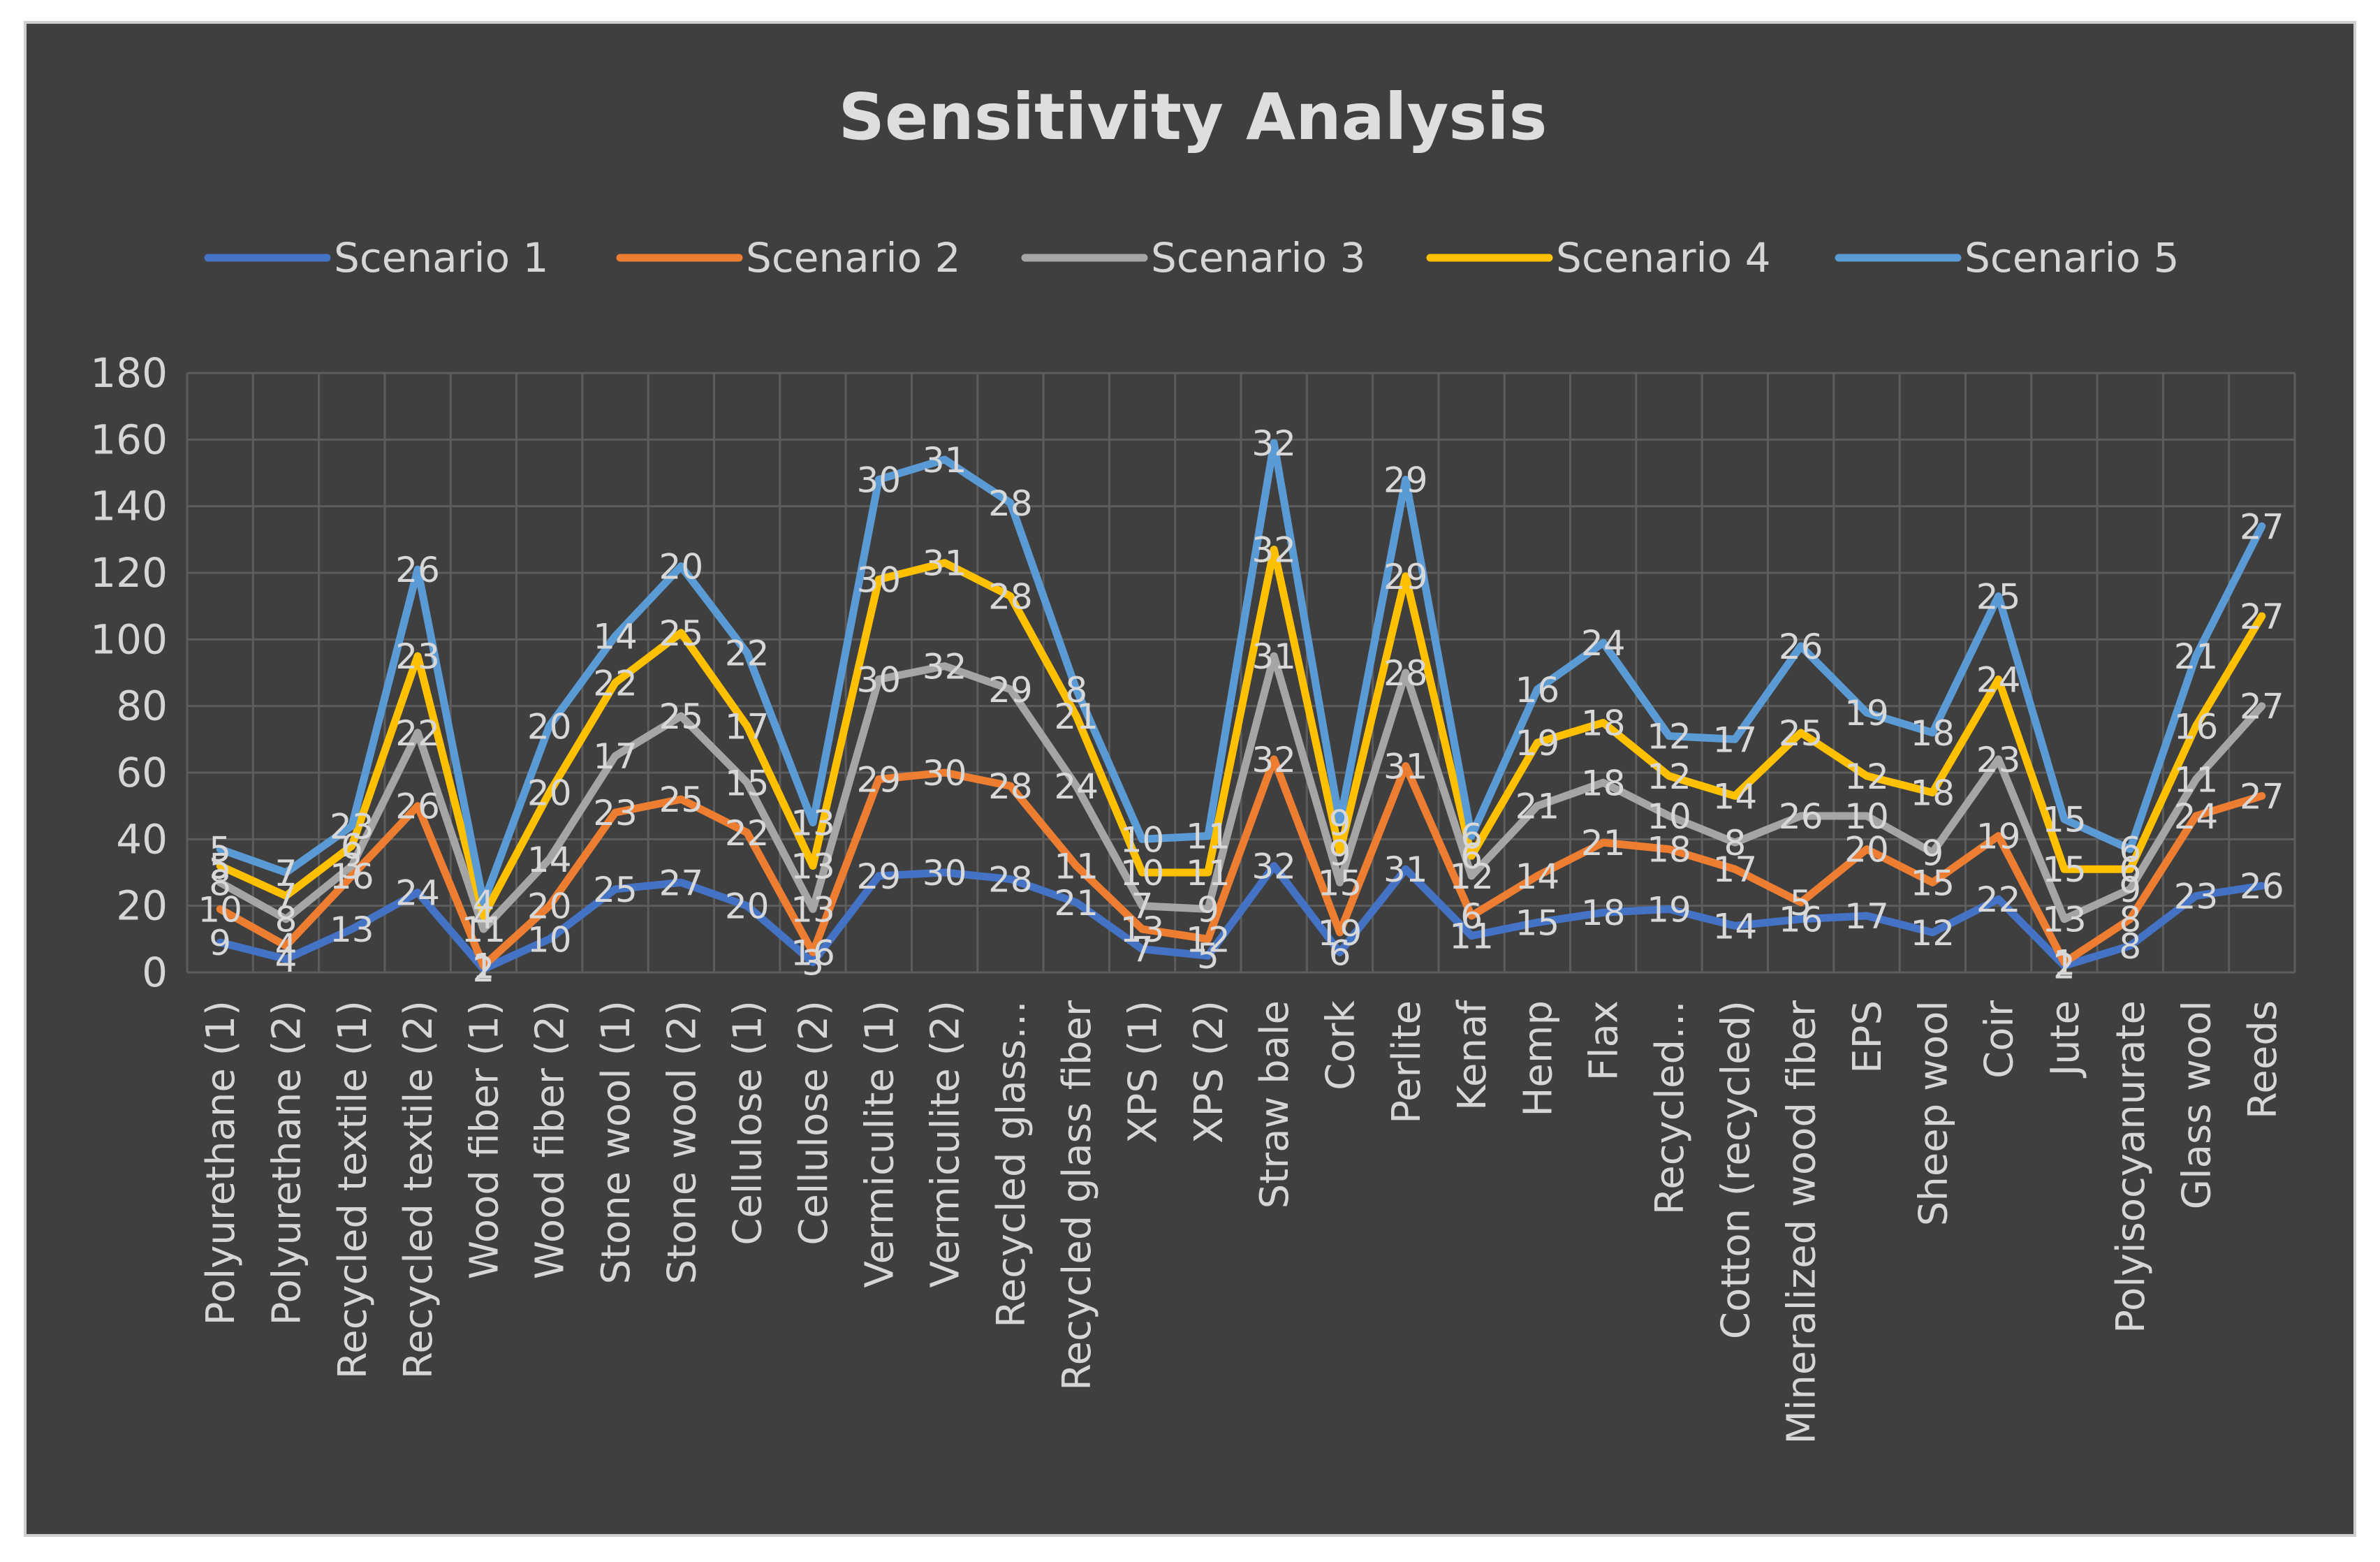 The image size is (2380, 1562). Describe the element at coordinates (142, 839) in the screenshot. I see `y-tick-label: 40` at that location.